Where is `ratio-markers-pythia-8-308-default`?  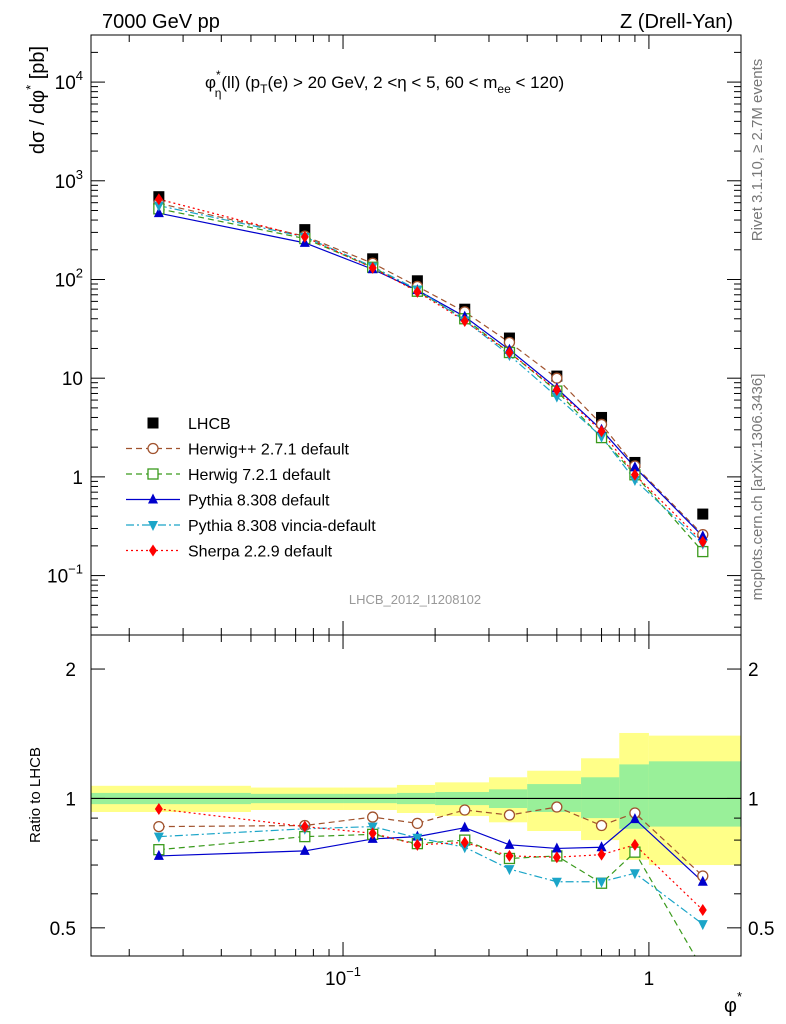
ratio-markers-pythia-8-308-default is located at coordinates (430, 849).